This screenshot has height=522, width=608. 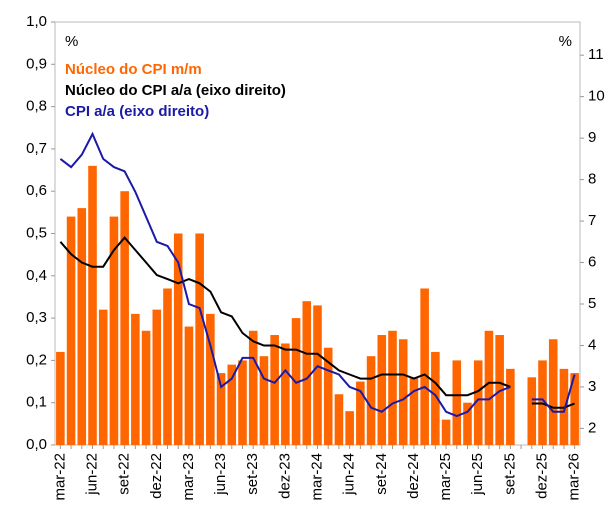 I want to click on x-tick-label: mar-25, so click(x=445, y=477).